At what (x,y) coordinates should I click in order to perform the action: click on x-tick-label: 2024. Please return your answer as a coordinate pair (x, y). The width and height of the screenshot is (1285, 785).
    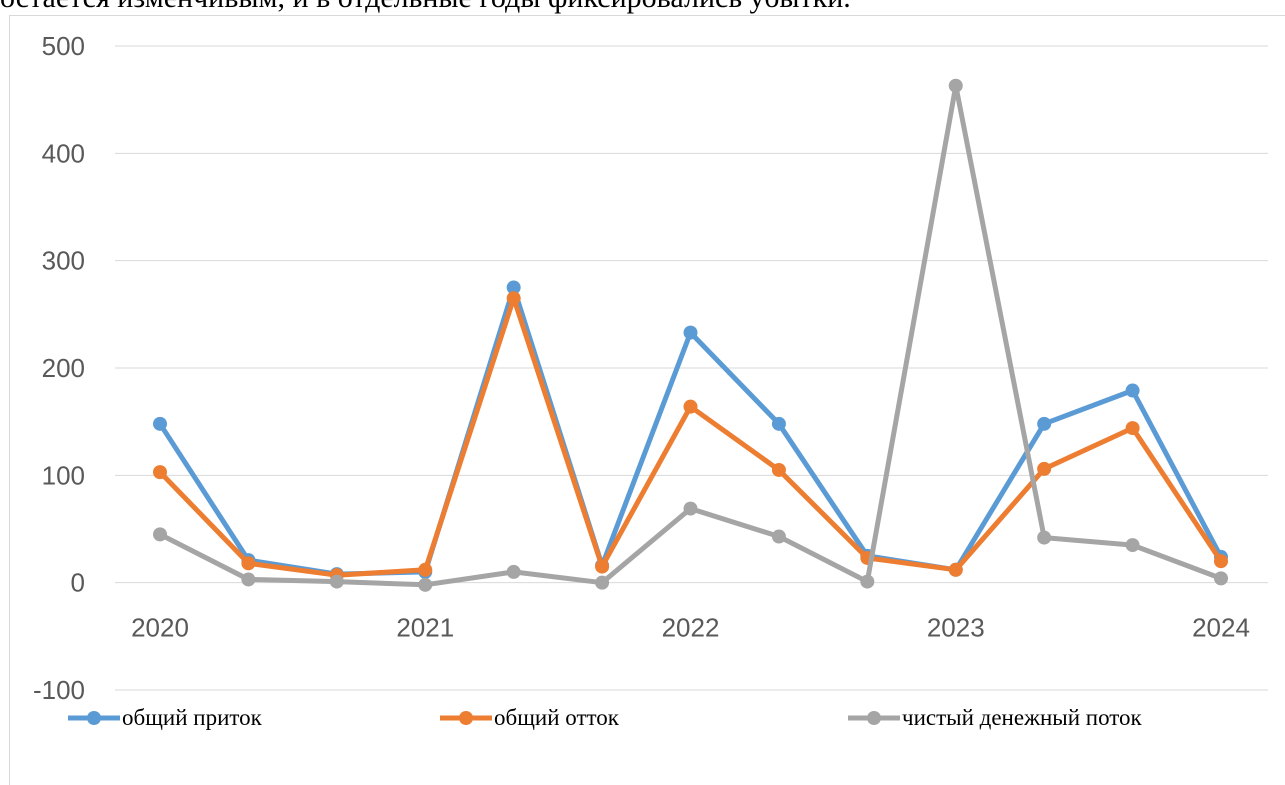
    Looking at the image, I should click on (1221, 628).